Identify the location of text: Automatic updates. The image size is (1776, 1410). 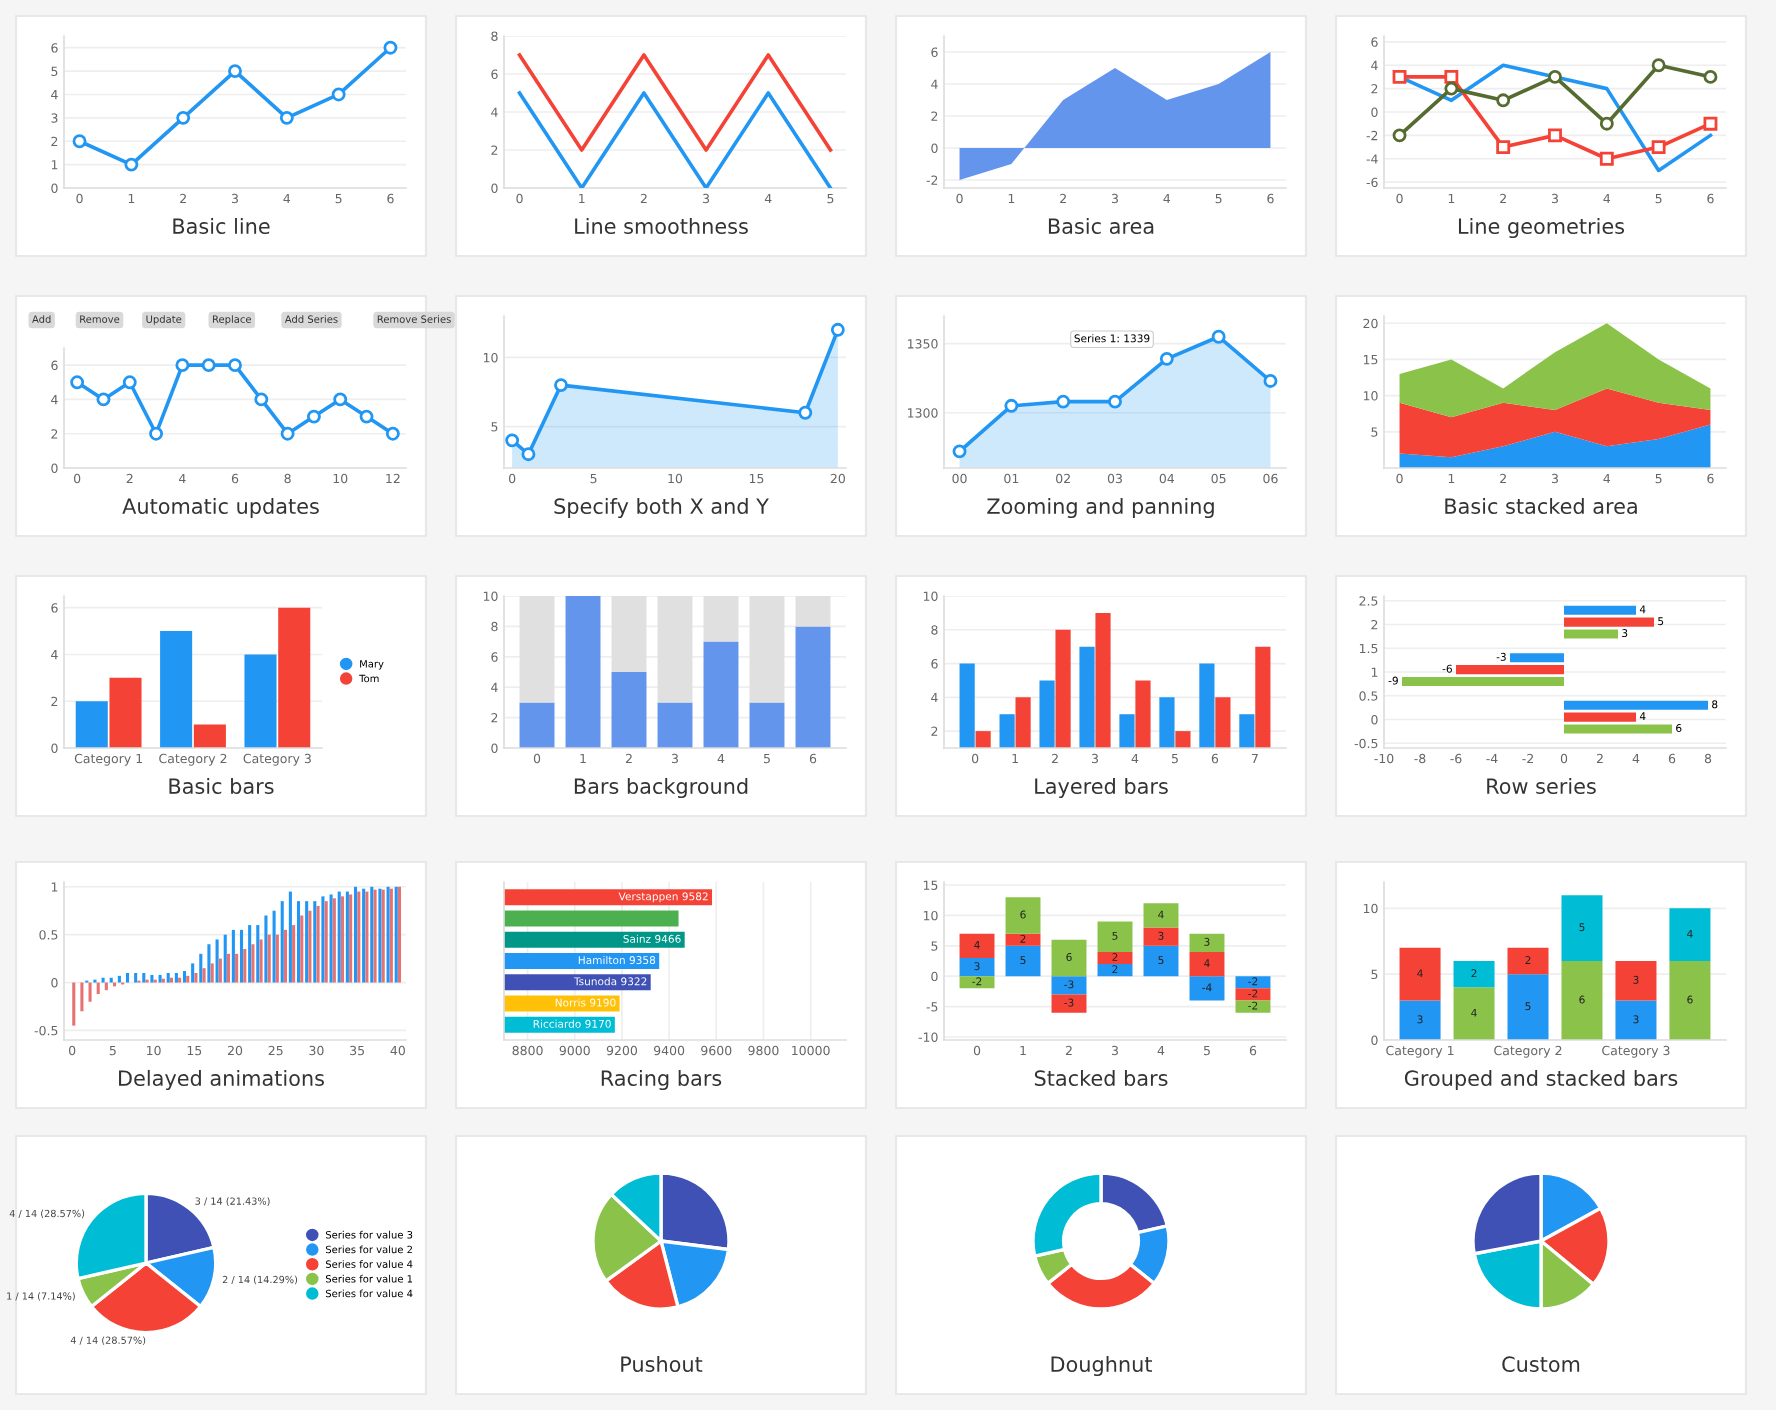
(220, 508).